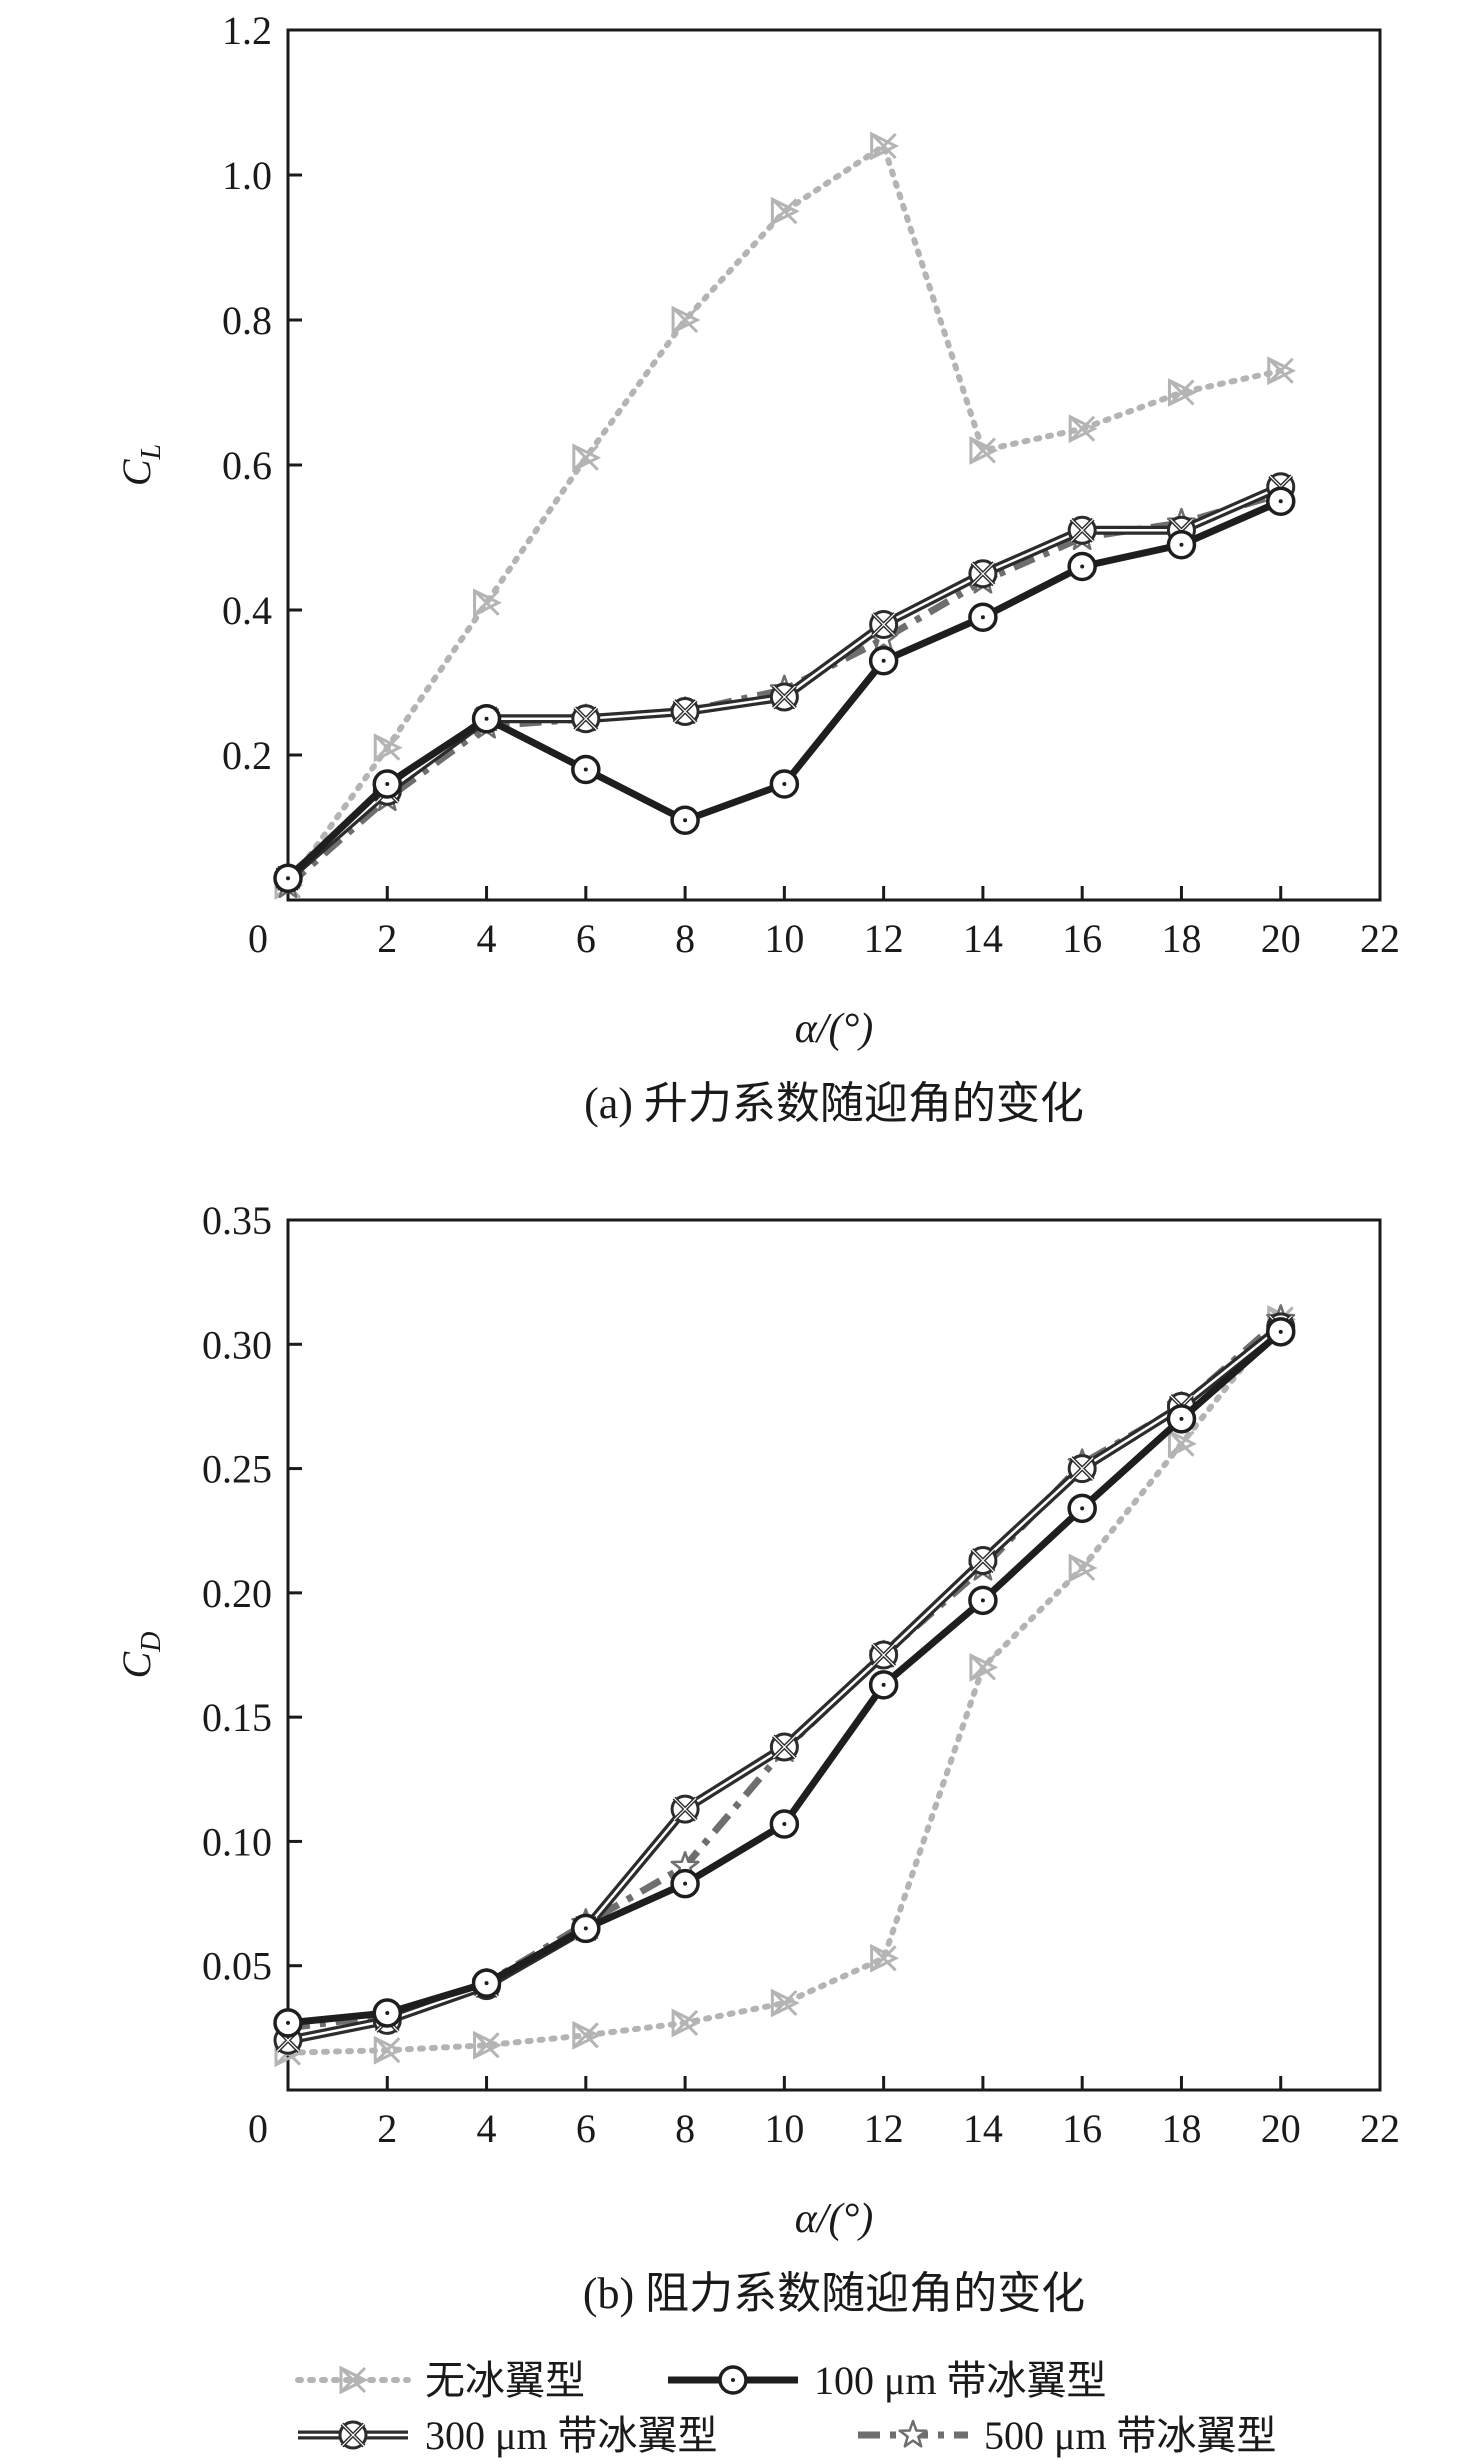  Describe the element at coordinates (237, 1966) in the screenshot. I see `y-tick-label: 0.05` at that location.